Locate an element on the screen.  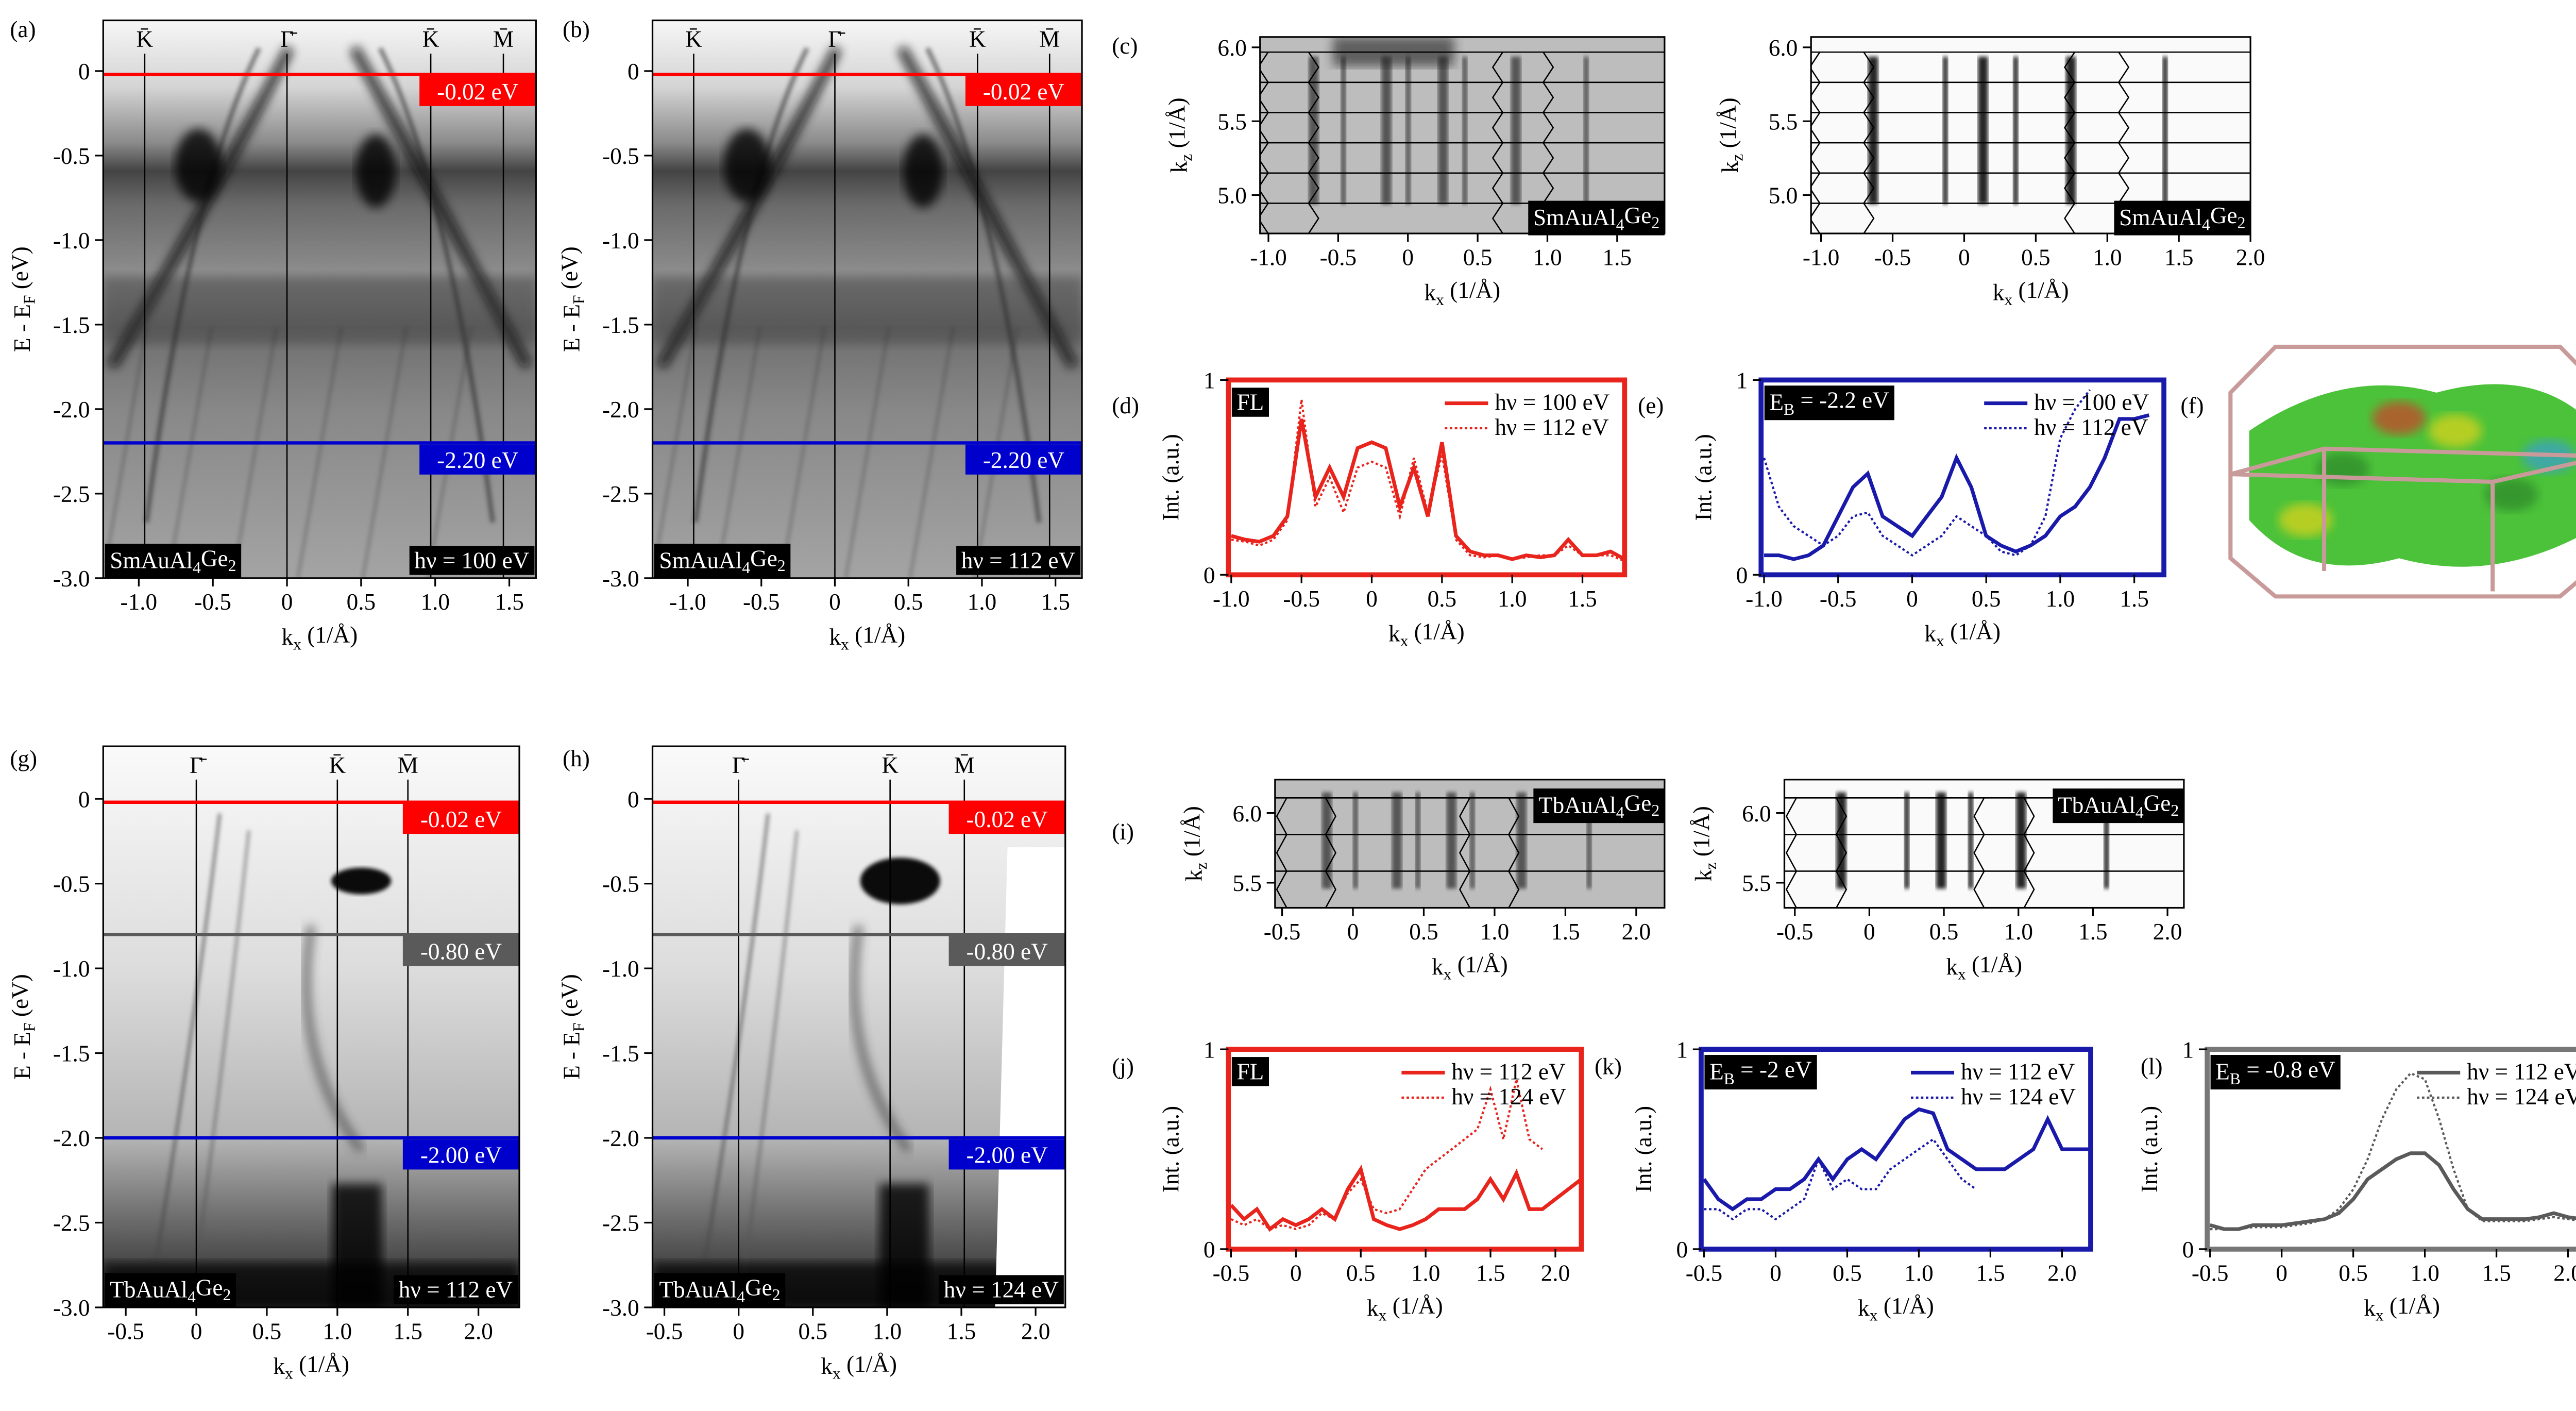
label-text: SmAuAl4Ge2 is located at coordinates (722, 561).